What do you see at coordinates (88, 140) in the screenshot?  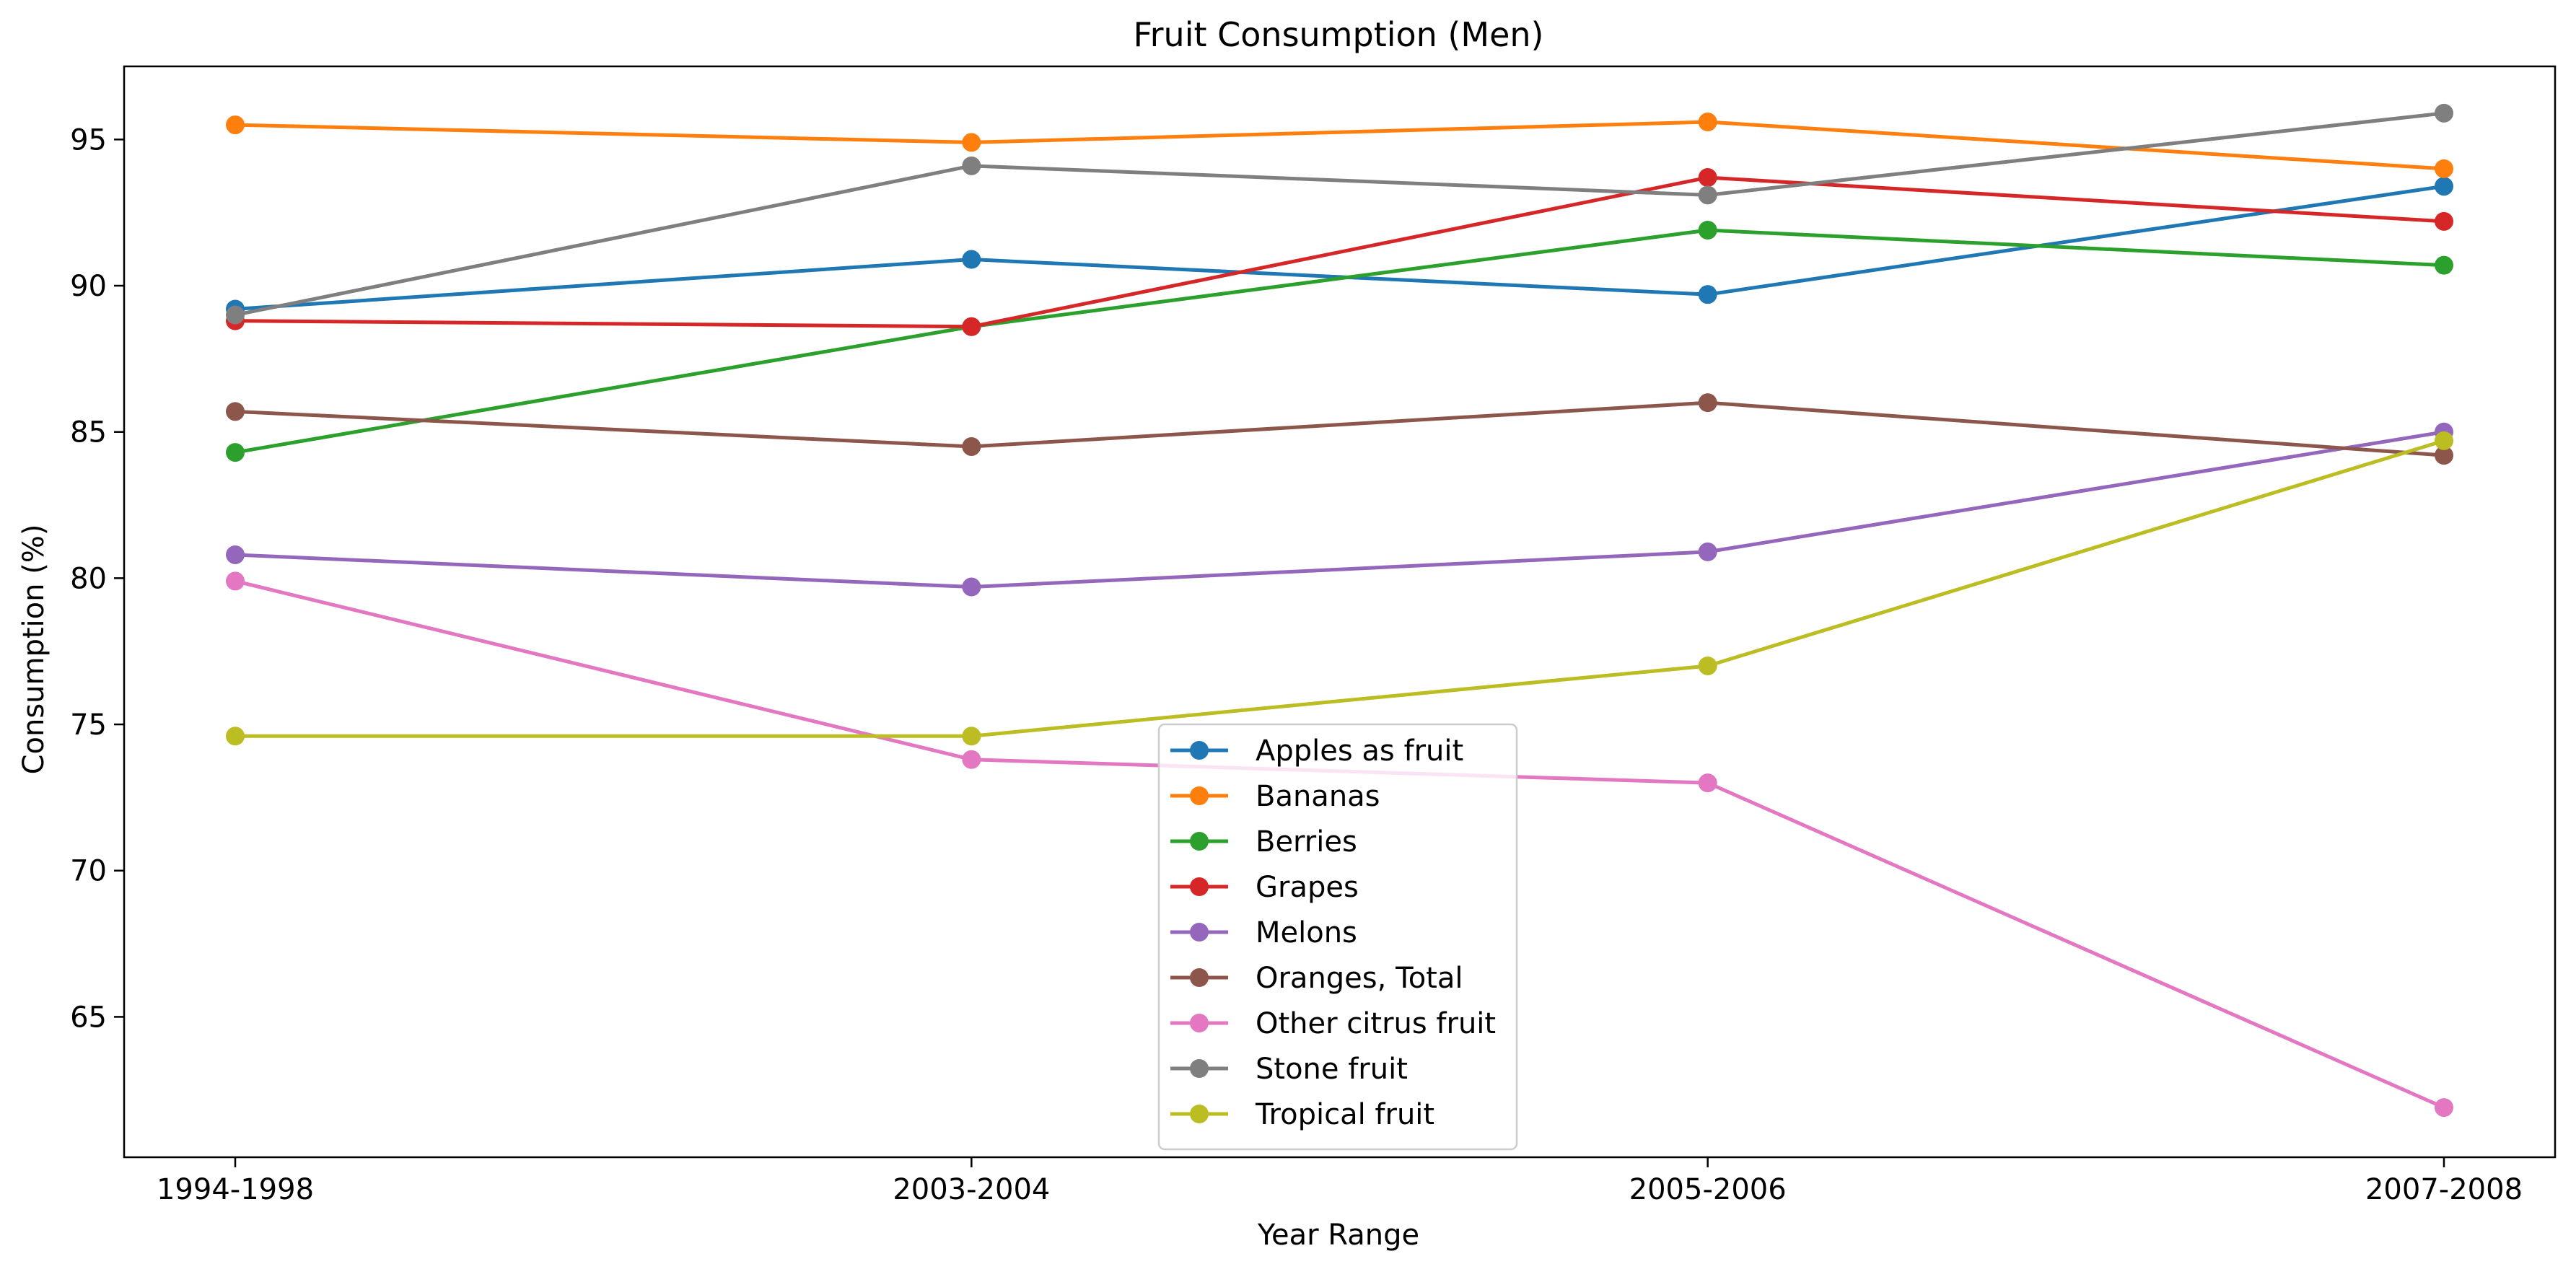 I see `y-tick-label: 95` at bounding box center [88, 140].